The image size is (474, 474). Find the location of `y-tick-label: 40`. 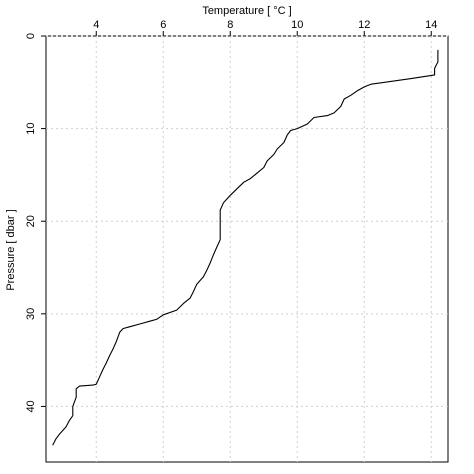

y-tick-label: 40 is located at coordinates (31, 406).